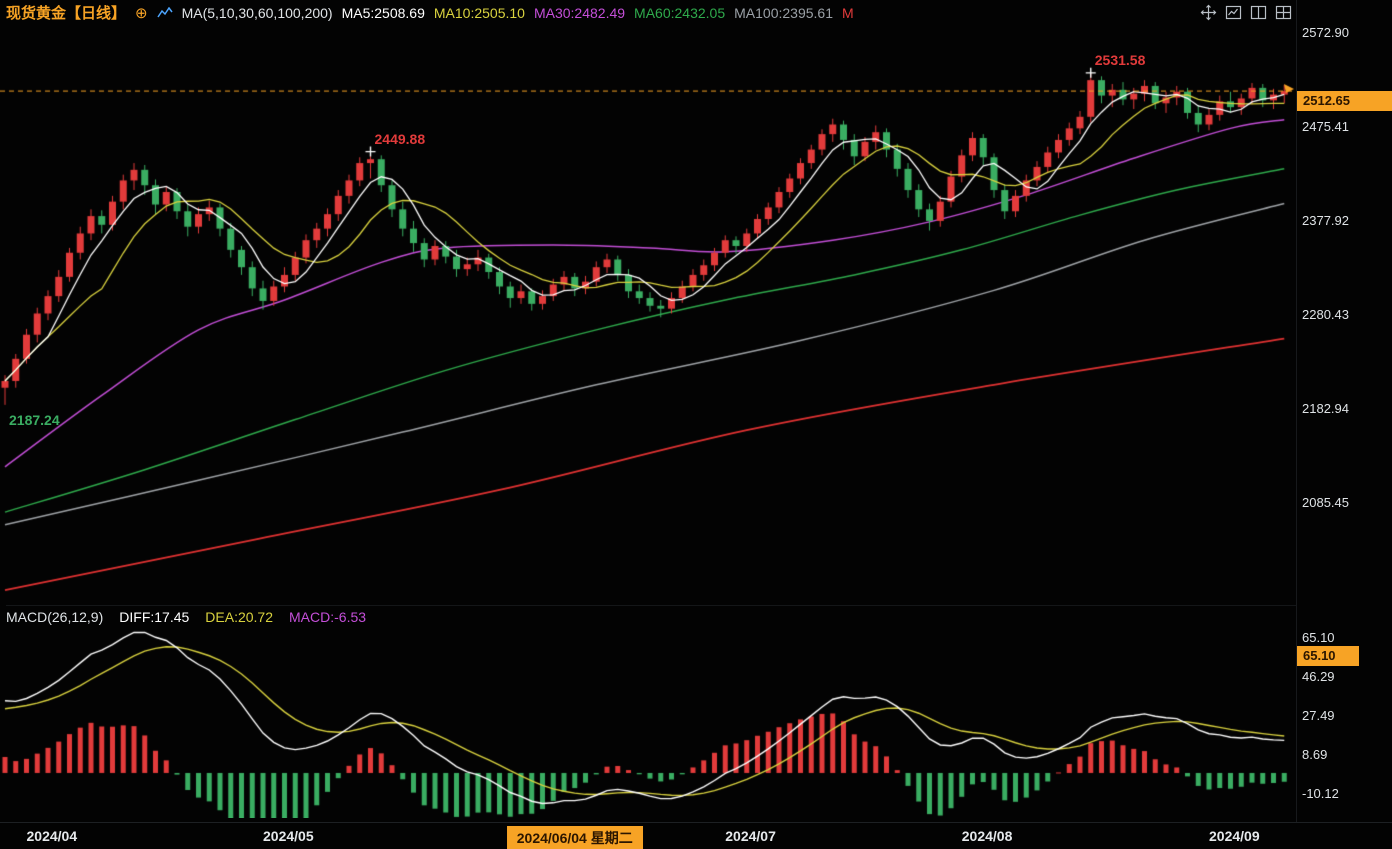  What do you see at coordinates (1258, 12) in the screenshot?
I see `split-pane-icon` at bounding box center [1258, 12].